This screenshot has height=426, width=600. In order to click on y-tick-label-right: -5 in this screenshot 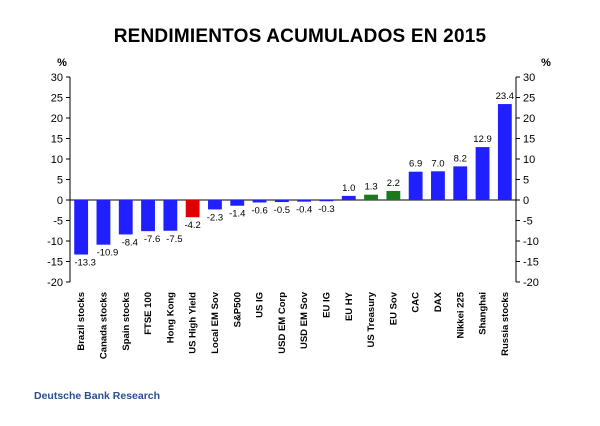, I will do `click(528, 222)`.